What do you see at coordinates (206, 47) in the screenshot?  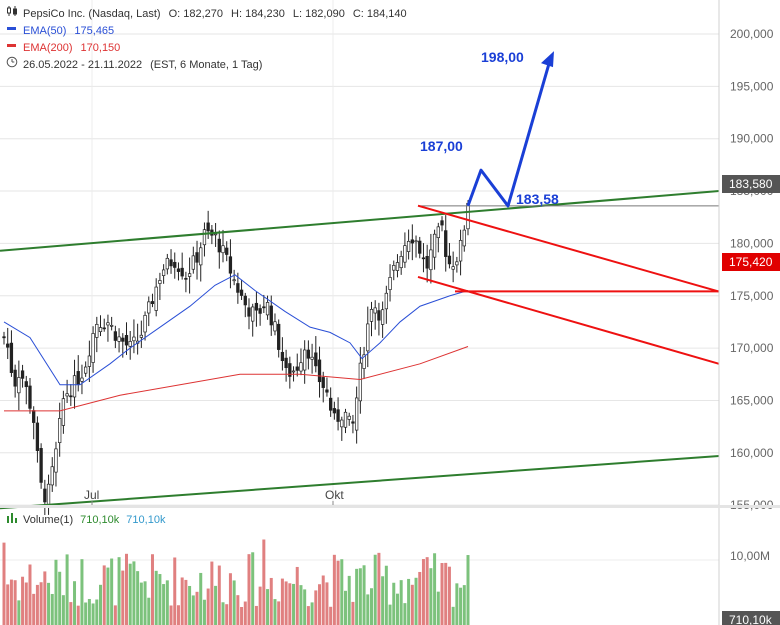 I see `legend-ema200-row: EMA(200) 170,150` at bounding box center [206, 47].